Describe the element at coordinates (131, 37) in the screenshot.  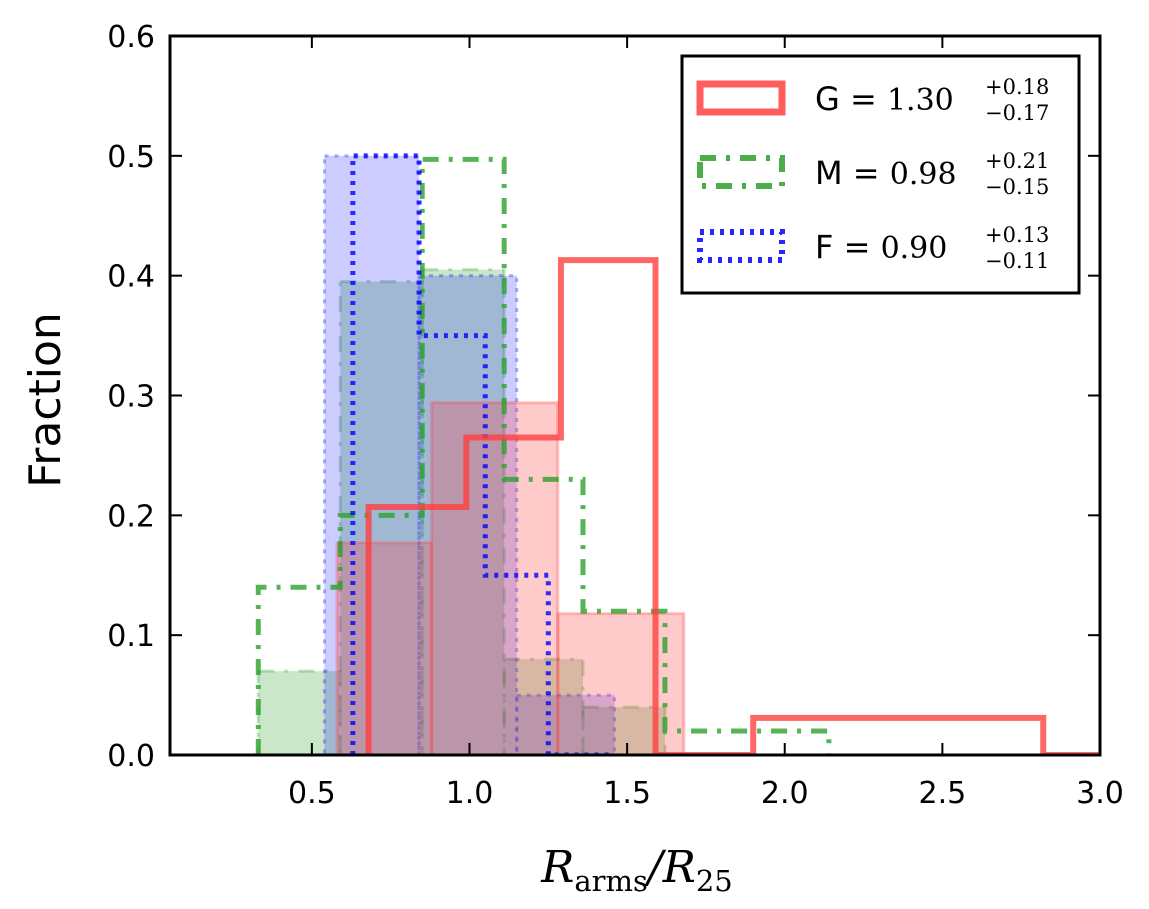
I see `y-tick-label: 0.6` at that location.